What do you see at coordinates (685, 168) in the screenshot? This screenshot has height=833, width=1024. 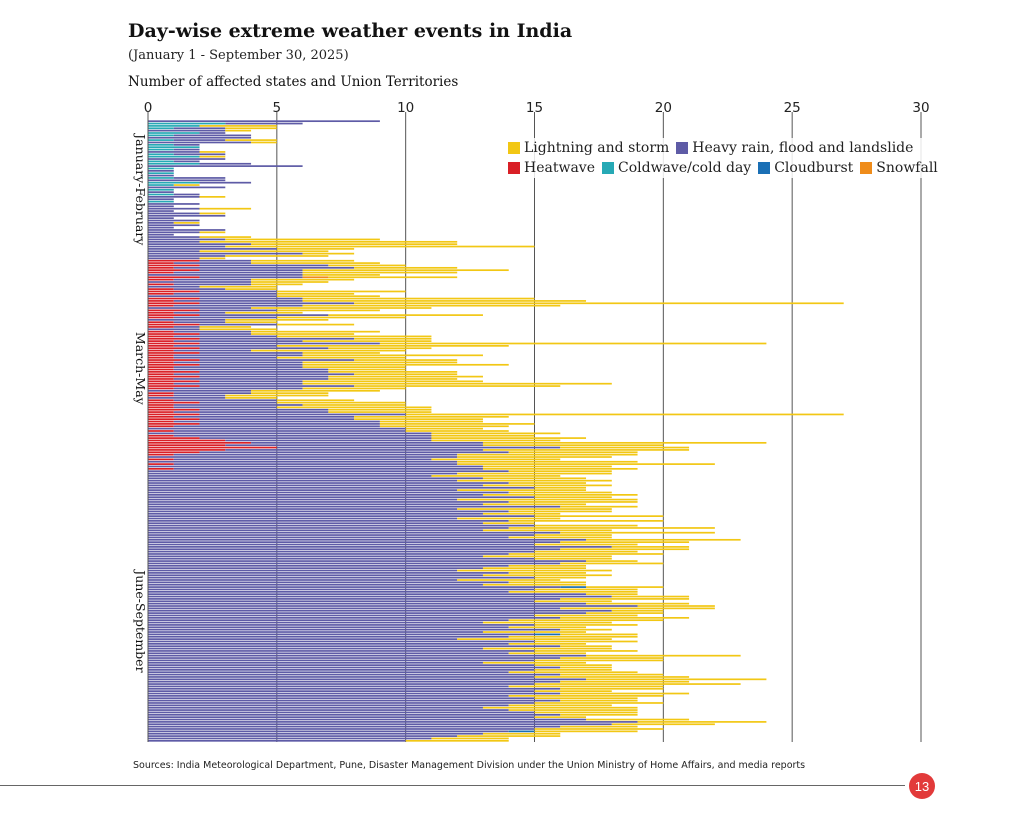 I see `legend-label-coldwave: Coldwave/cold day` at bounding box center [685, 168].